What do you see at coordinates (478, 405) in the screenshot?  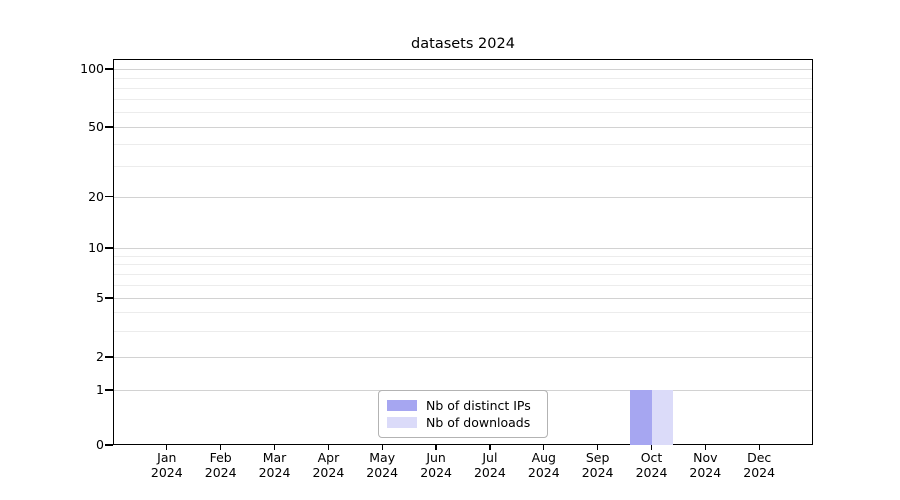 I see `legend-label-distinct-ips: Nb of distinct IPs` at bounding box center [478, 405].